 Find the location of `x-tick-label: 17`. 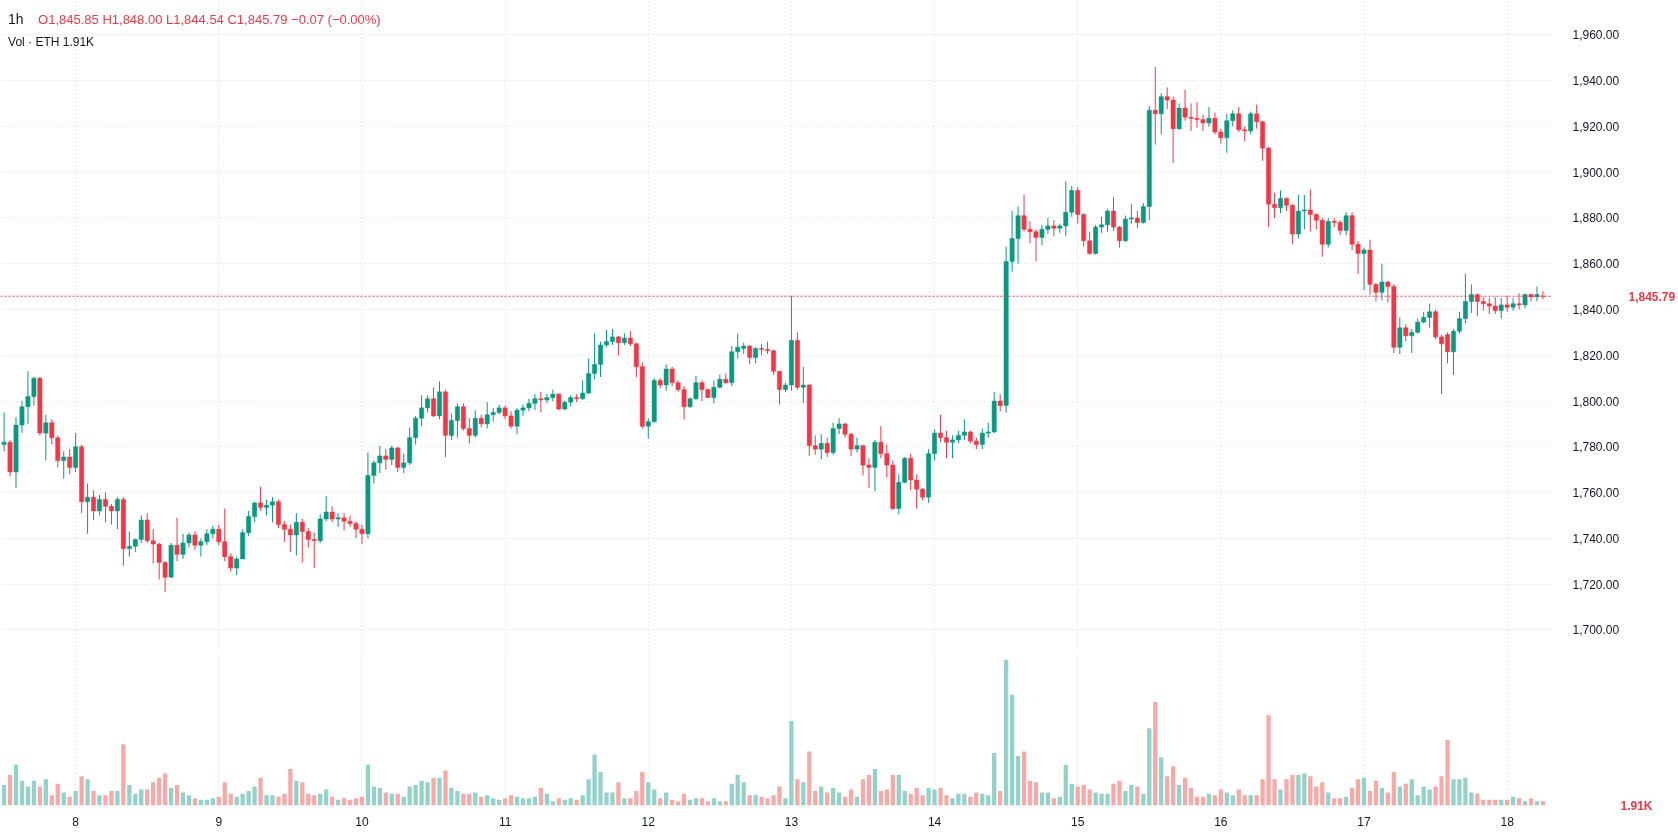

x-tick-label: 17 is located at coordinates (1364, 821).